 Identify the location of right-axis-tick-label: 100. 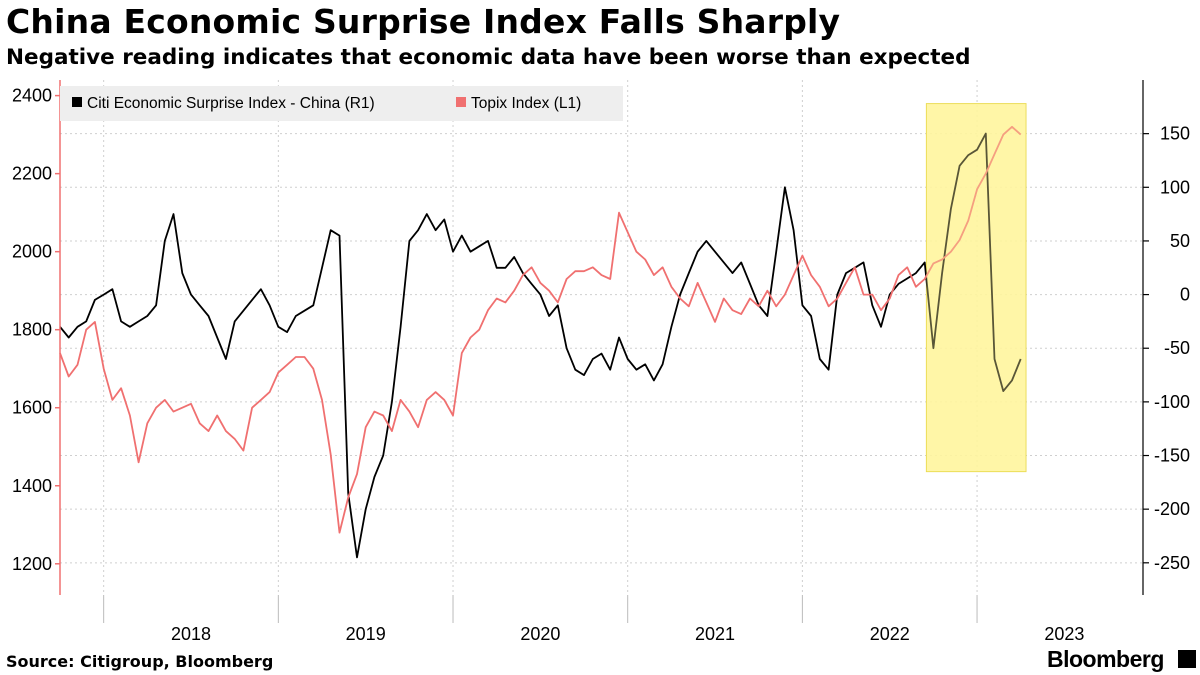
(1175, 187).